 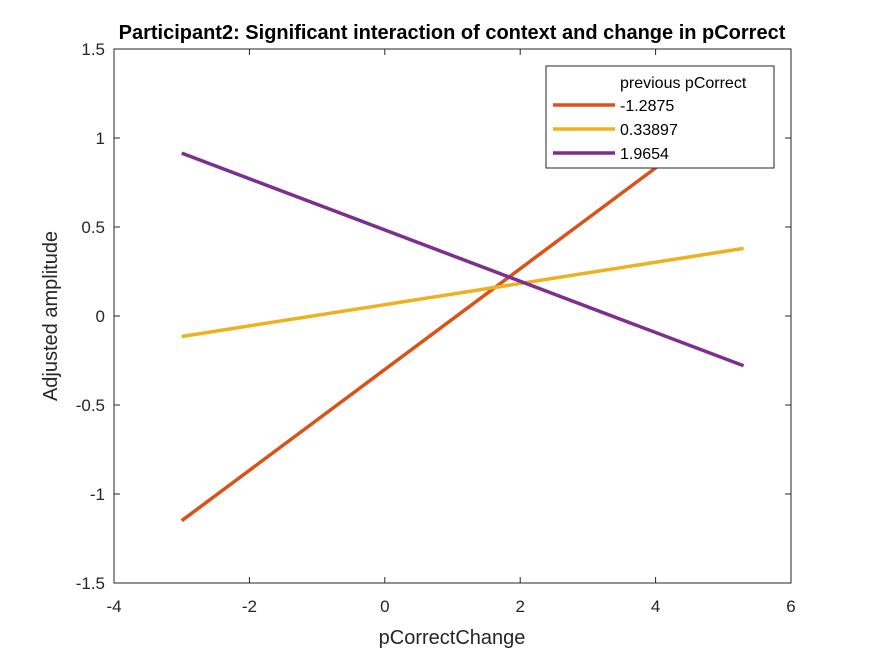 What do you see at coordinates (51, 316) in the screenshot?
I see `y-axis-label: Adjusted amplitude` at bounding box center [51, 316].